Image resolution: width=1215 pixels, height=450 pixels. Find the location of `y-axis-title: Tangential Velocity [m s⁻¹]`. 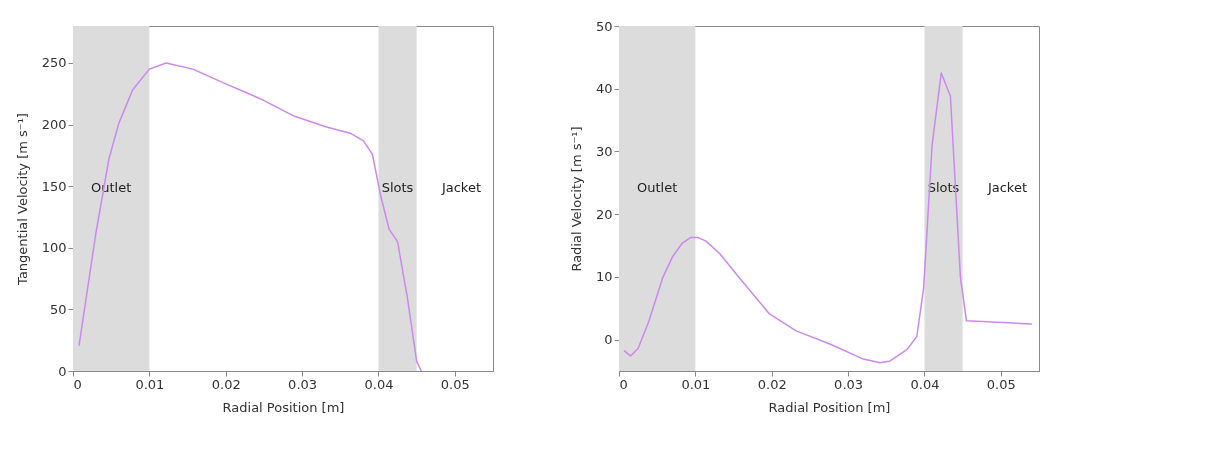

y-axis-title: Tangential Velocity [m s⁻¹] is located at coordinates (22, 199).